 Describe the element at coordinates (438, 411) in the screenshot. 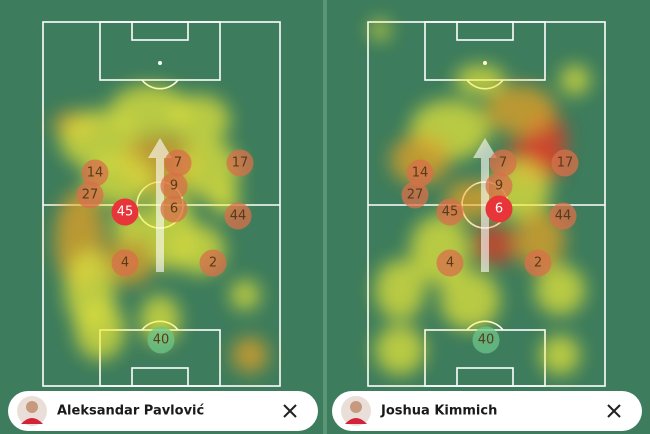

I see `player-name: Joshua Kimmich` at that location.